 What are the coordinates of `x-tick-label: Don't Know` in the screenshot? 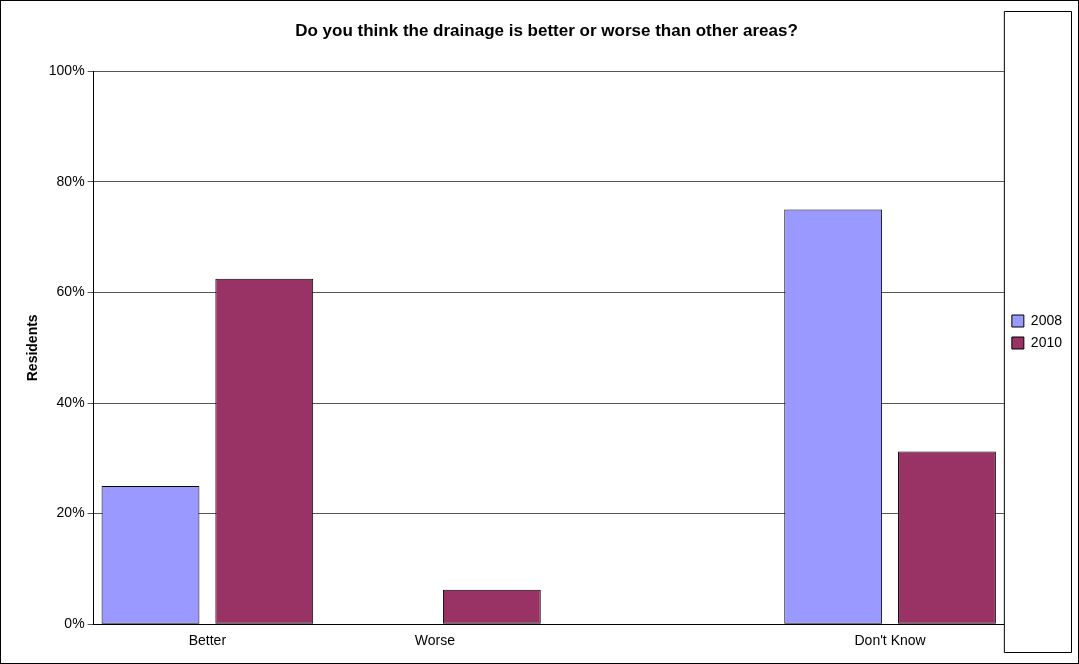 It's located at (890, 640).